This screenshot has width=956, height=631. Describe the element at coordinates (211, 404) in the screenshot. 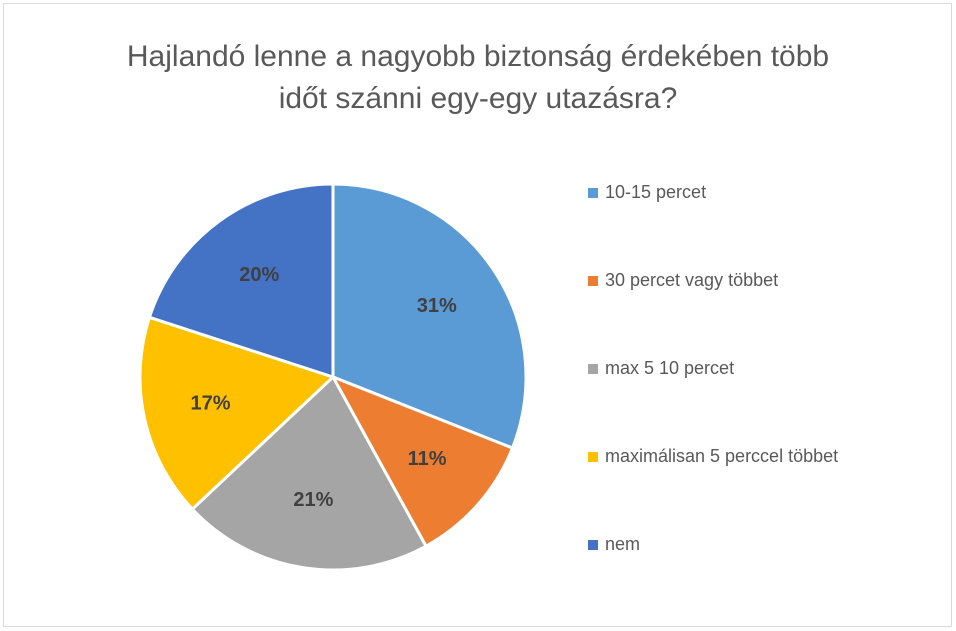

I see `data-label: 17%` at that location.